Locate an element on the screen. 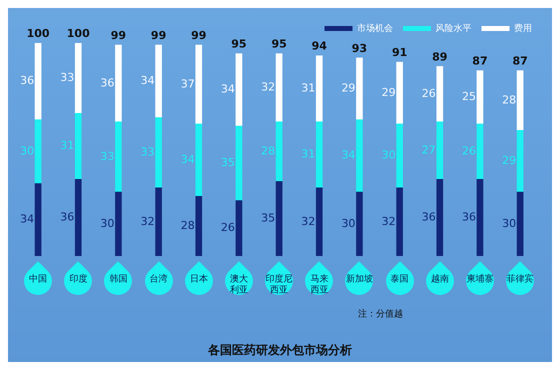  x-tick-label: 中国 is located at coordinates (38, 279).